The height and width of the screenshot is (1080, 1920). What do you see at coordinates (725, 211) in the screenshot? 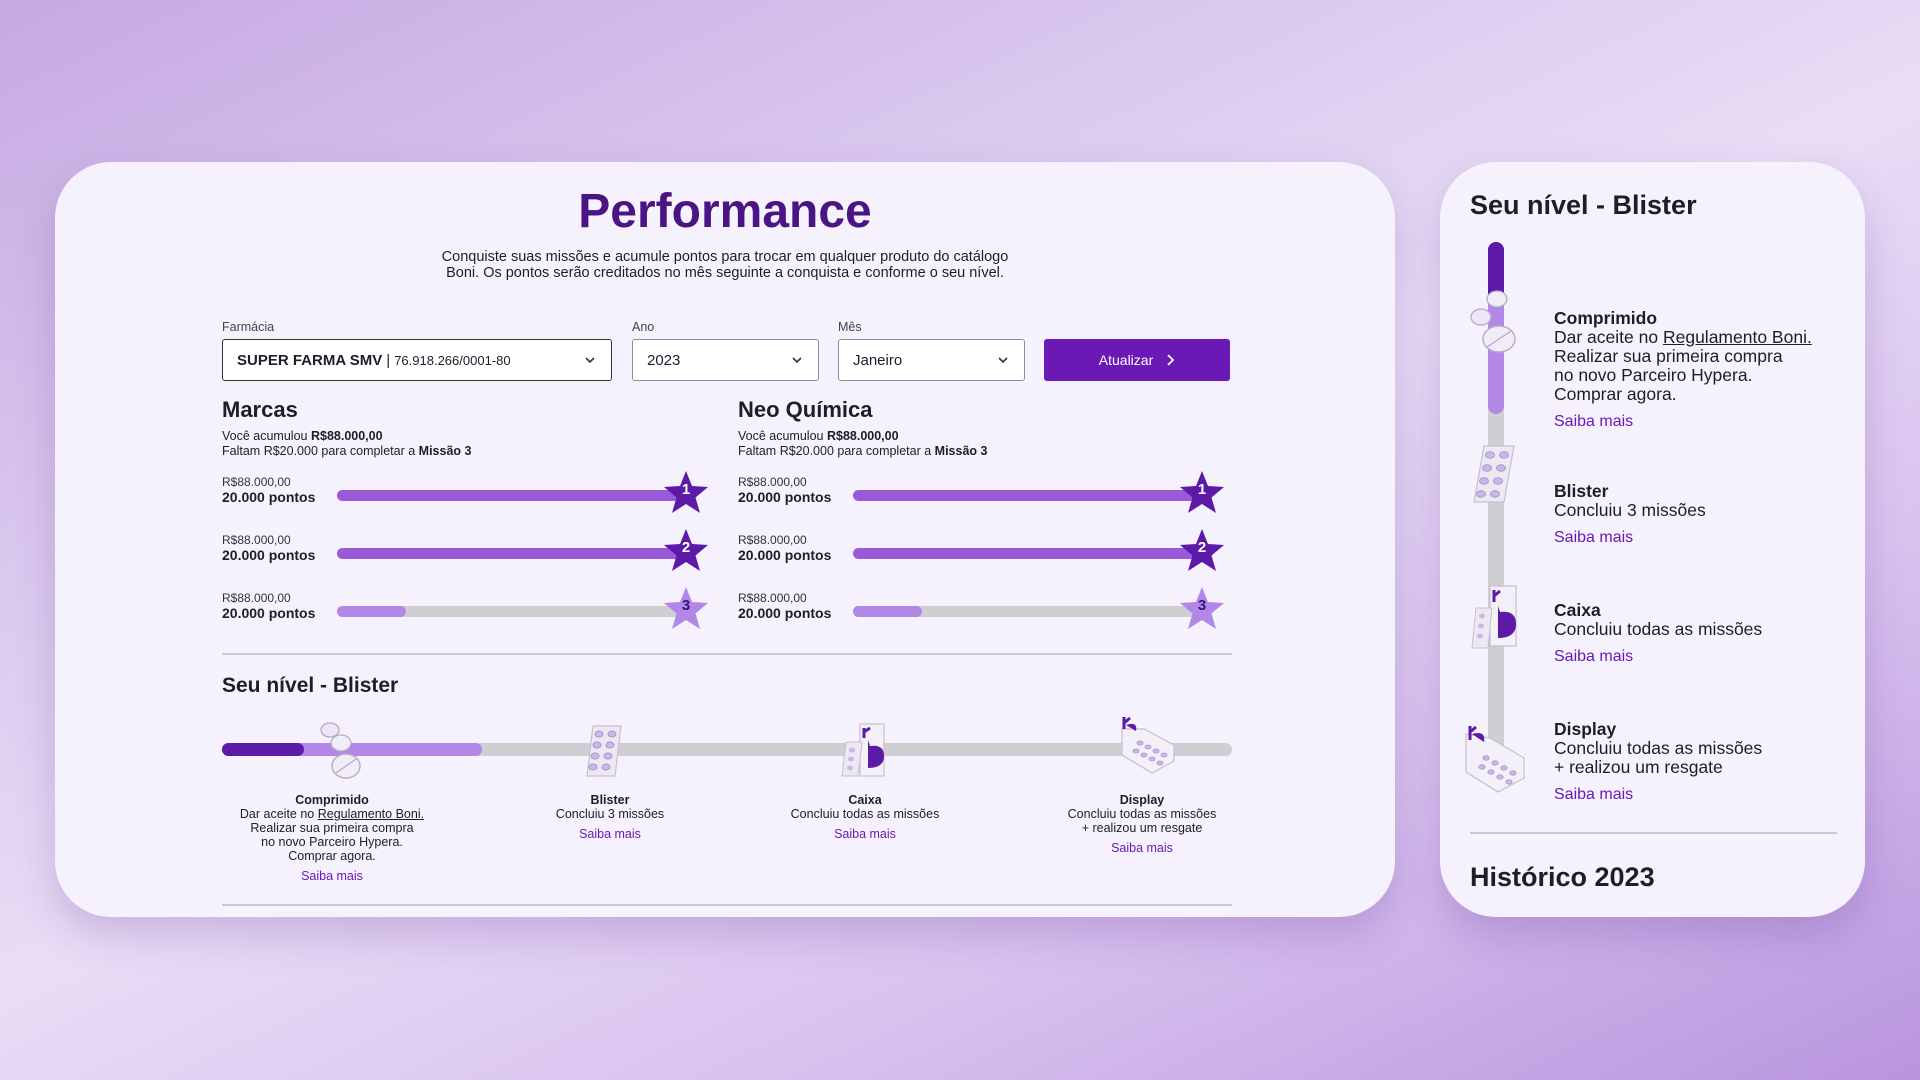
I see `page-title: Performance` at bounding box center [725, 211].